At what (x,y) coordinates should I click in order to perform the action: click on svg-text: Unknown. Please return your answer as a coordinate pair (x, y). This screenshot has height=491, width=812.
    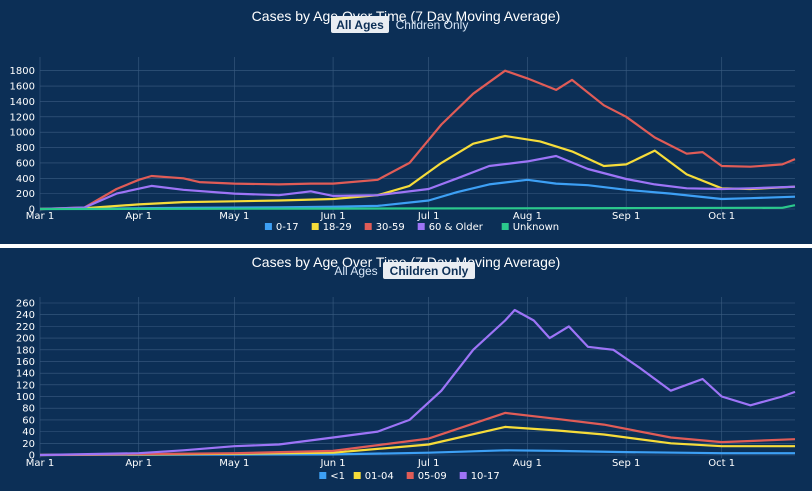
    Looking at the image, I should click on (536, 227).